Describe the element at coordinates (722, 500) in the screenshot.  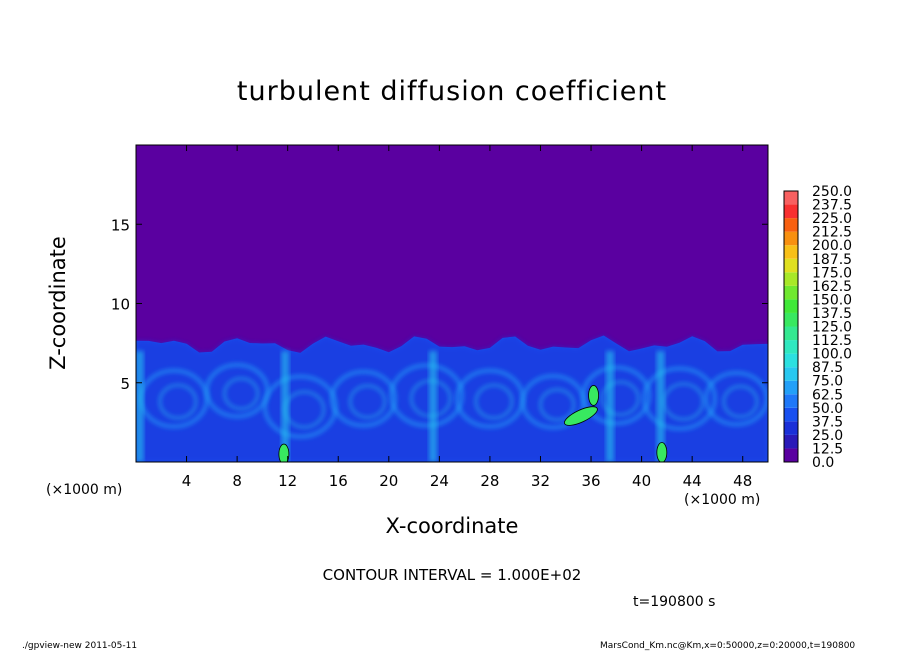
I see `x-unit-label: (×1000 m)` at that location.